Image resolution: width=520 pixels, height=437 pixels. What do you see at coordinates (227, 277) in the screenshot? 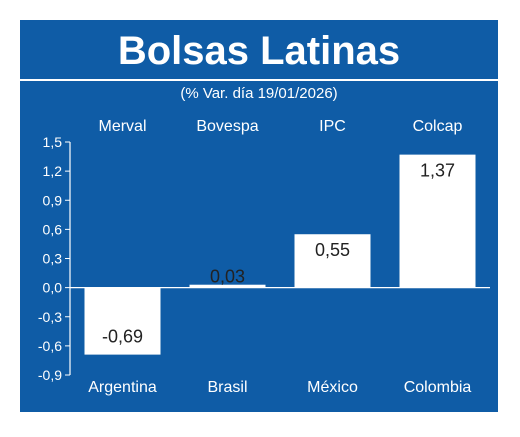
I see `data-label: 0,03` at bounding box center [227, 277].